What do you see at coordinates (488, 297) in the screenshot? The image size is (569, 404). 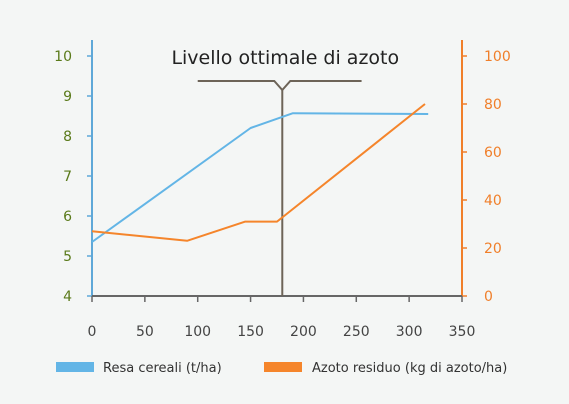 I see `right-tick-label: 0` at bounding box center [488, 297].